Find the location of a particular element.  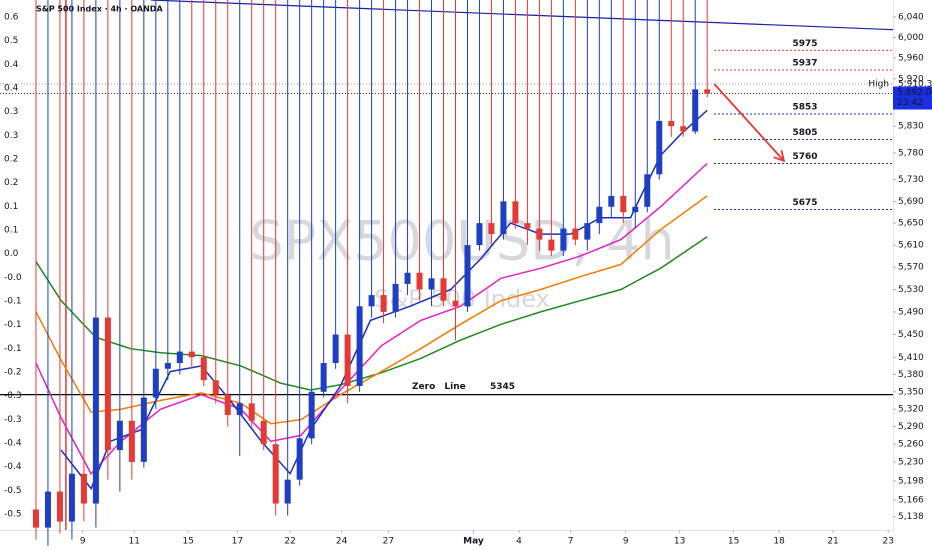

arrow is located at coordinates (749, 122).